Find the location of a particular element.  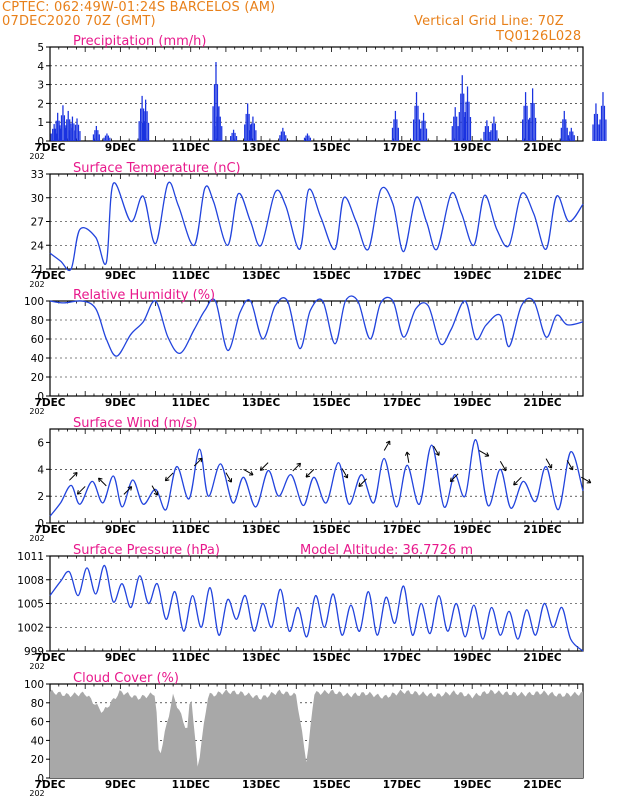

y-tick-label: 30 is located at coordinates (37, 199).